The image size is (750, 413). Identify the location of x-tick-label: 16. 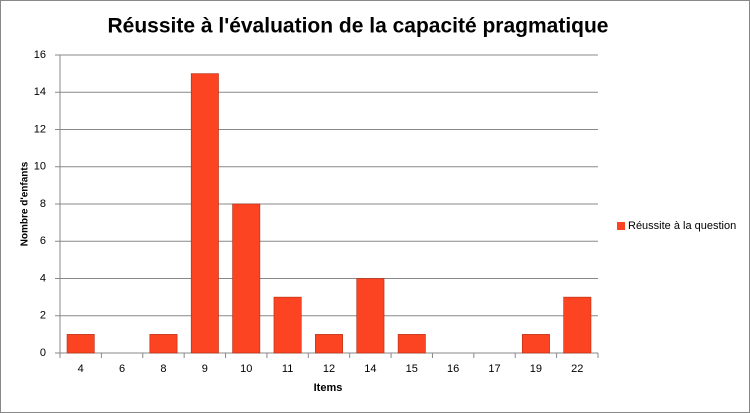
(453, 369).